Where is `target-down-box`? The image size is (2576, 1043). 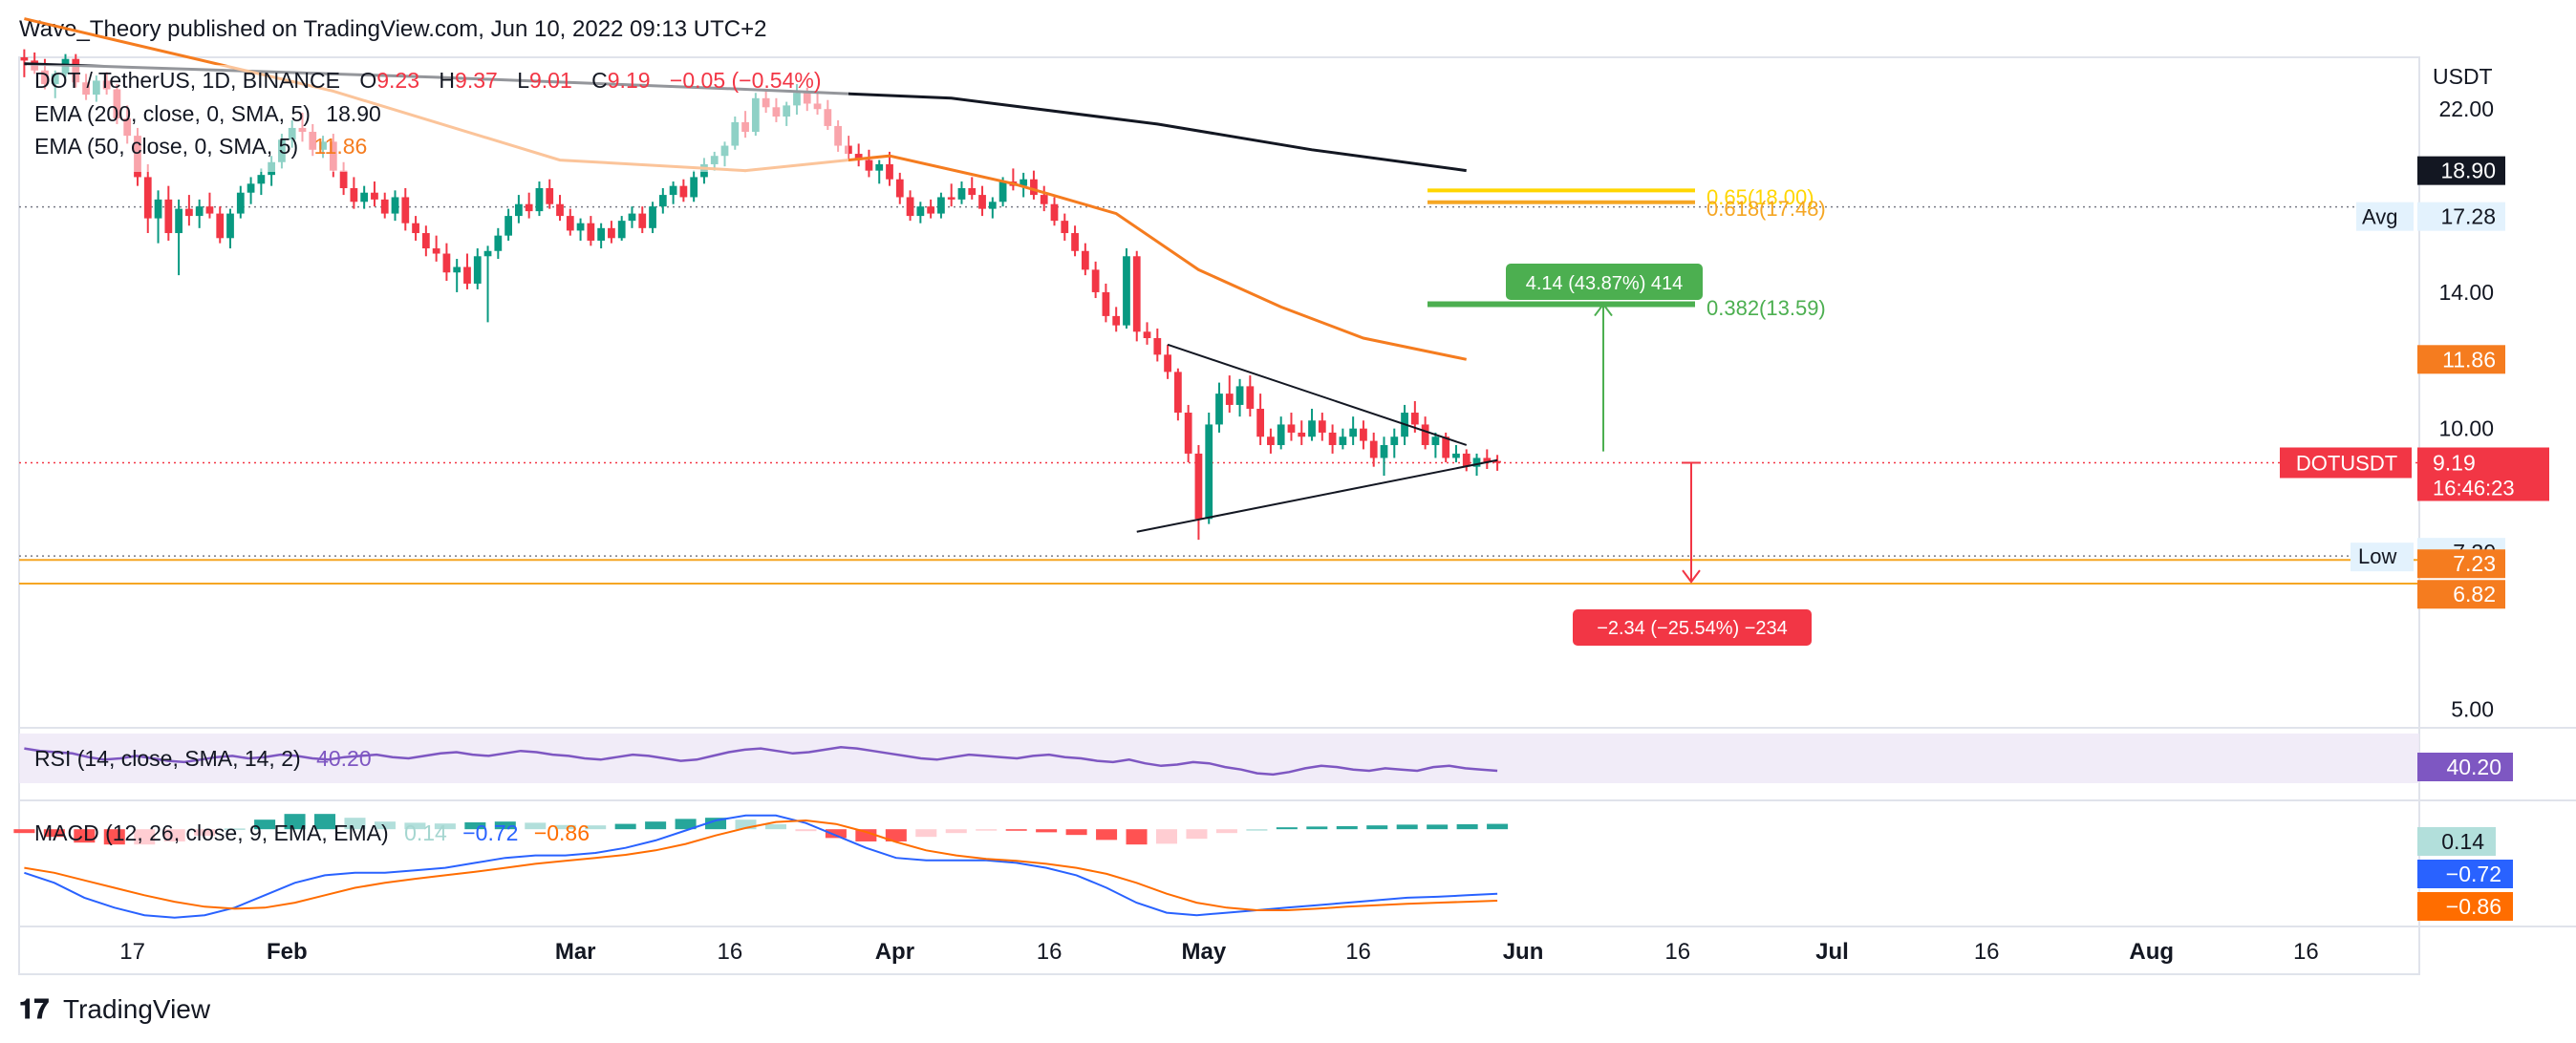
target-down-box is located at coordinates (1692, 628).